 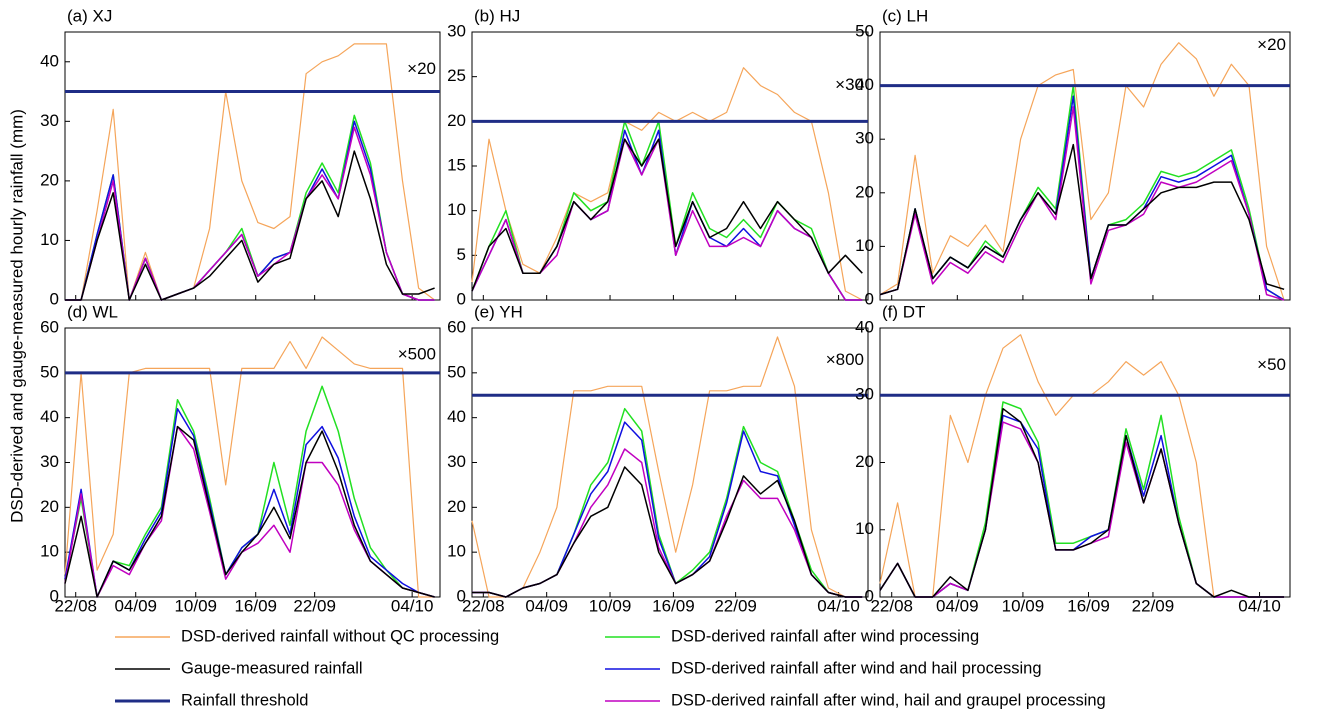 I want to click on annotation: ×800, so click(x=845, y=359).